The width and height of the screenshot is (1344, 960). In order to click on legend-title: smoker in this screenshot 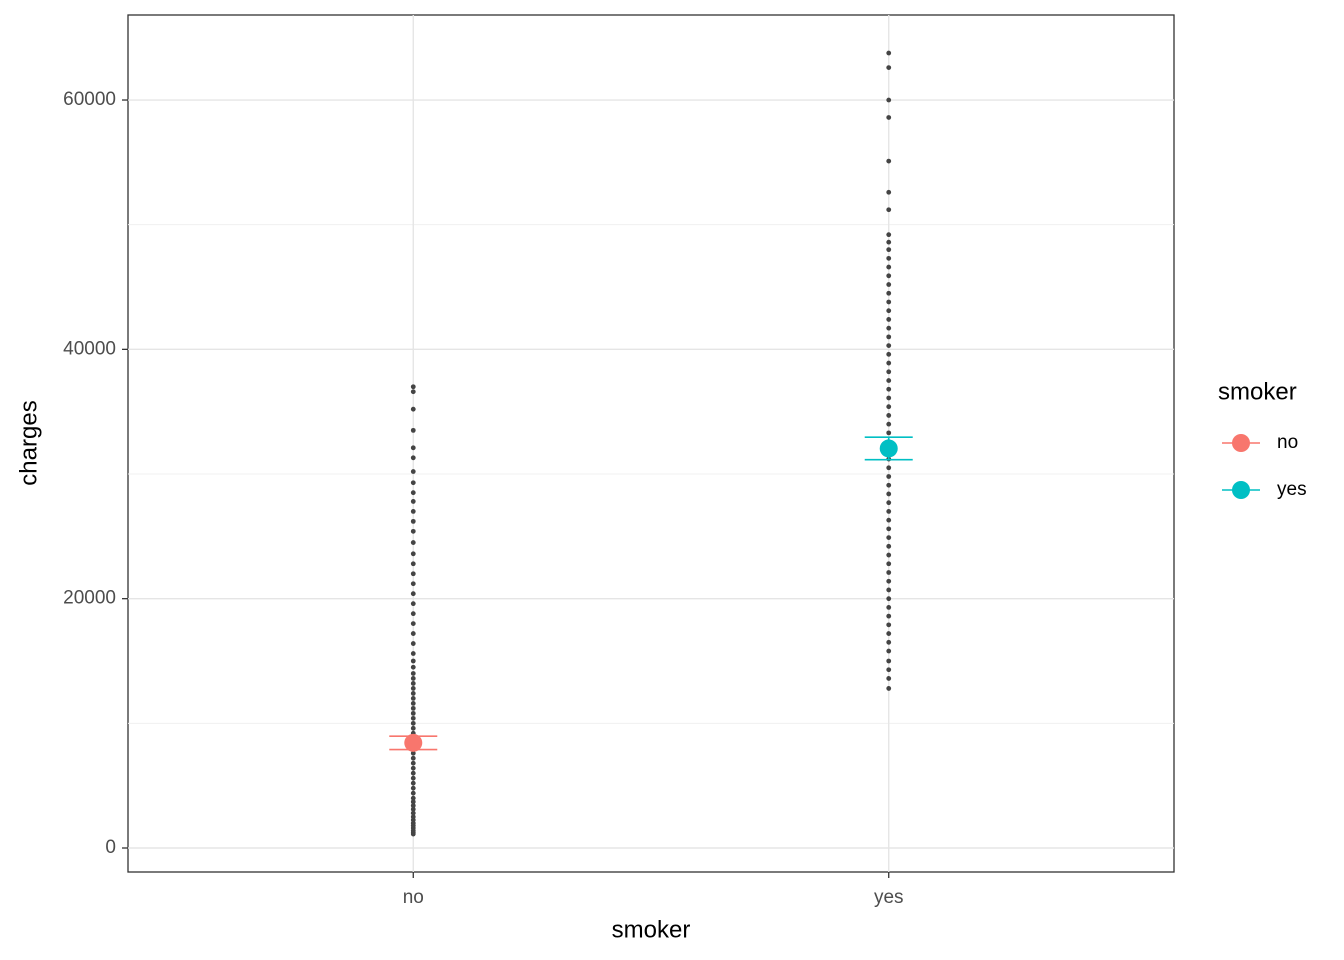, I will do `click(1257, 391)`.